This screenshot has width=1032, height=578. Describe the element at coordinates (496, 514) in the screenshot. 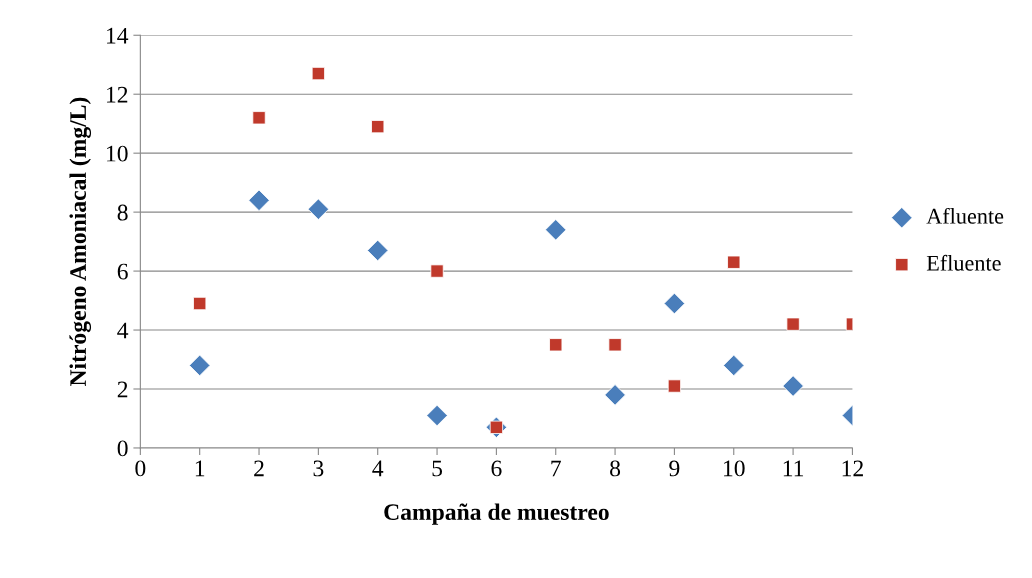

I see `x-axis-title: Campaña de muestreo` at that location.